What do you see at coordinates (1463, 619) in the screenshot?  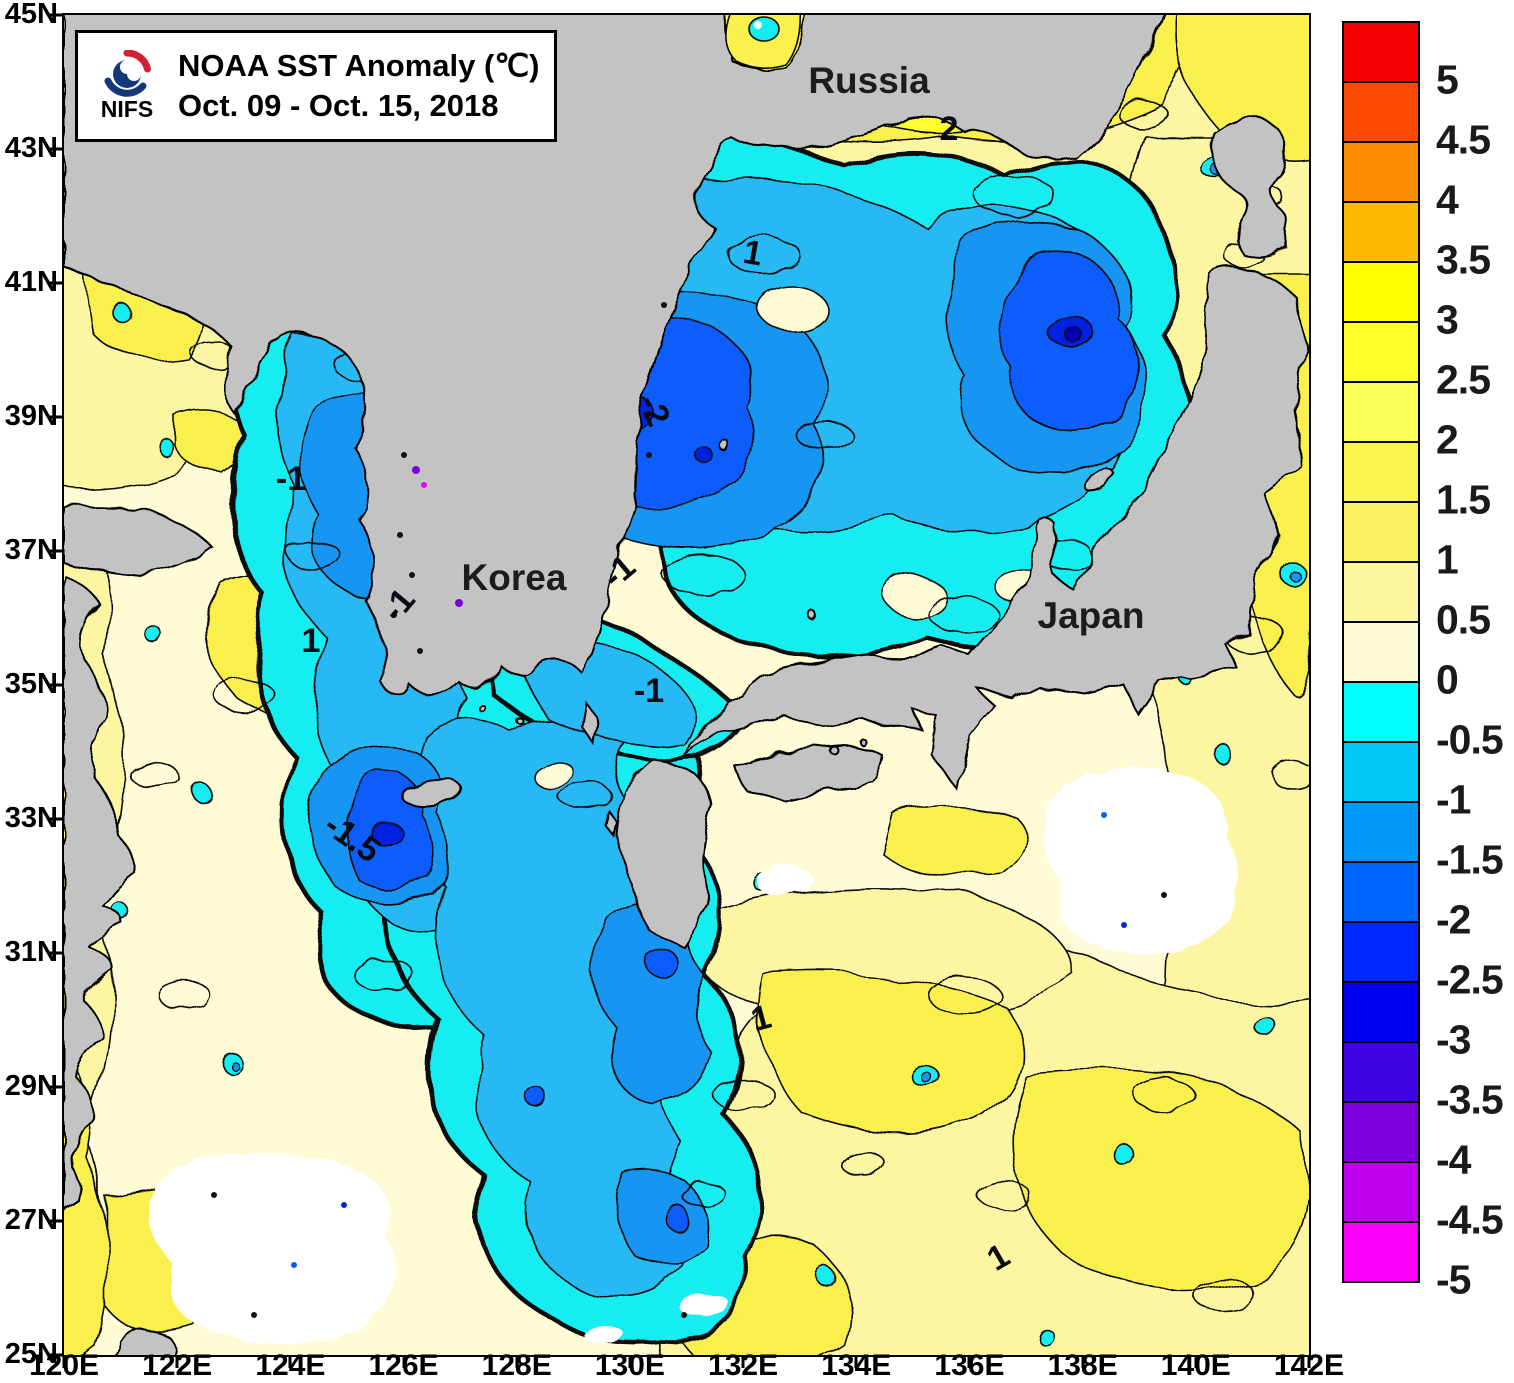 I see `colorbar-tick-label: 0.5` at bounding box center [1463, 619].